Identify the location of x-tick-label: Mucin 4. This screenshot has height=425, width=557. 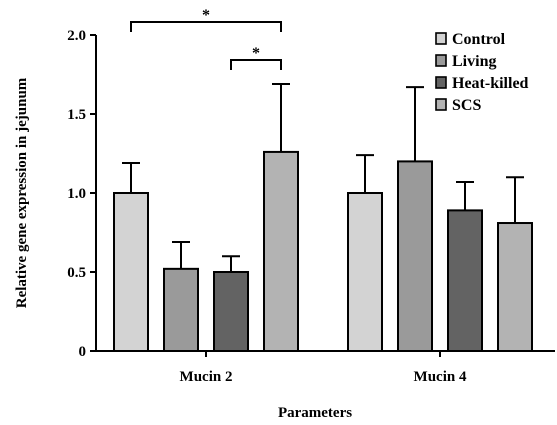
(440, 377).